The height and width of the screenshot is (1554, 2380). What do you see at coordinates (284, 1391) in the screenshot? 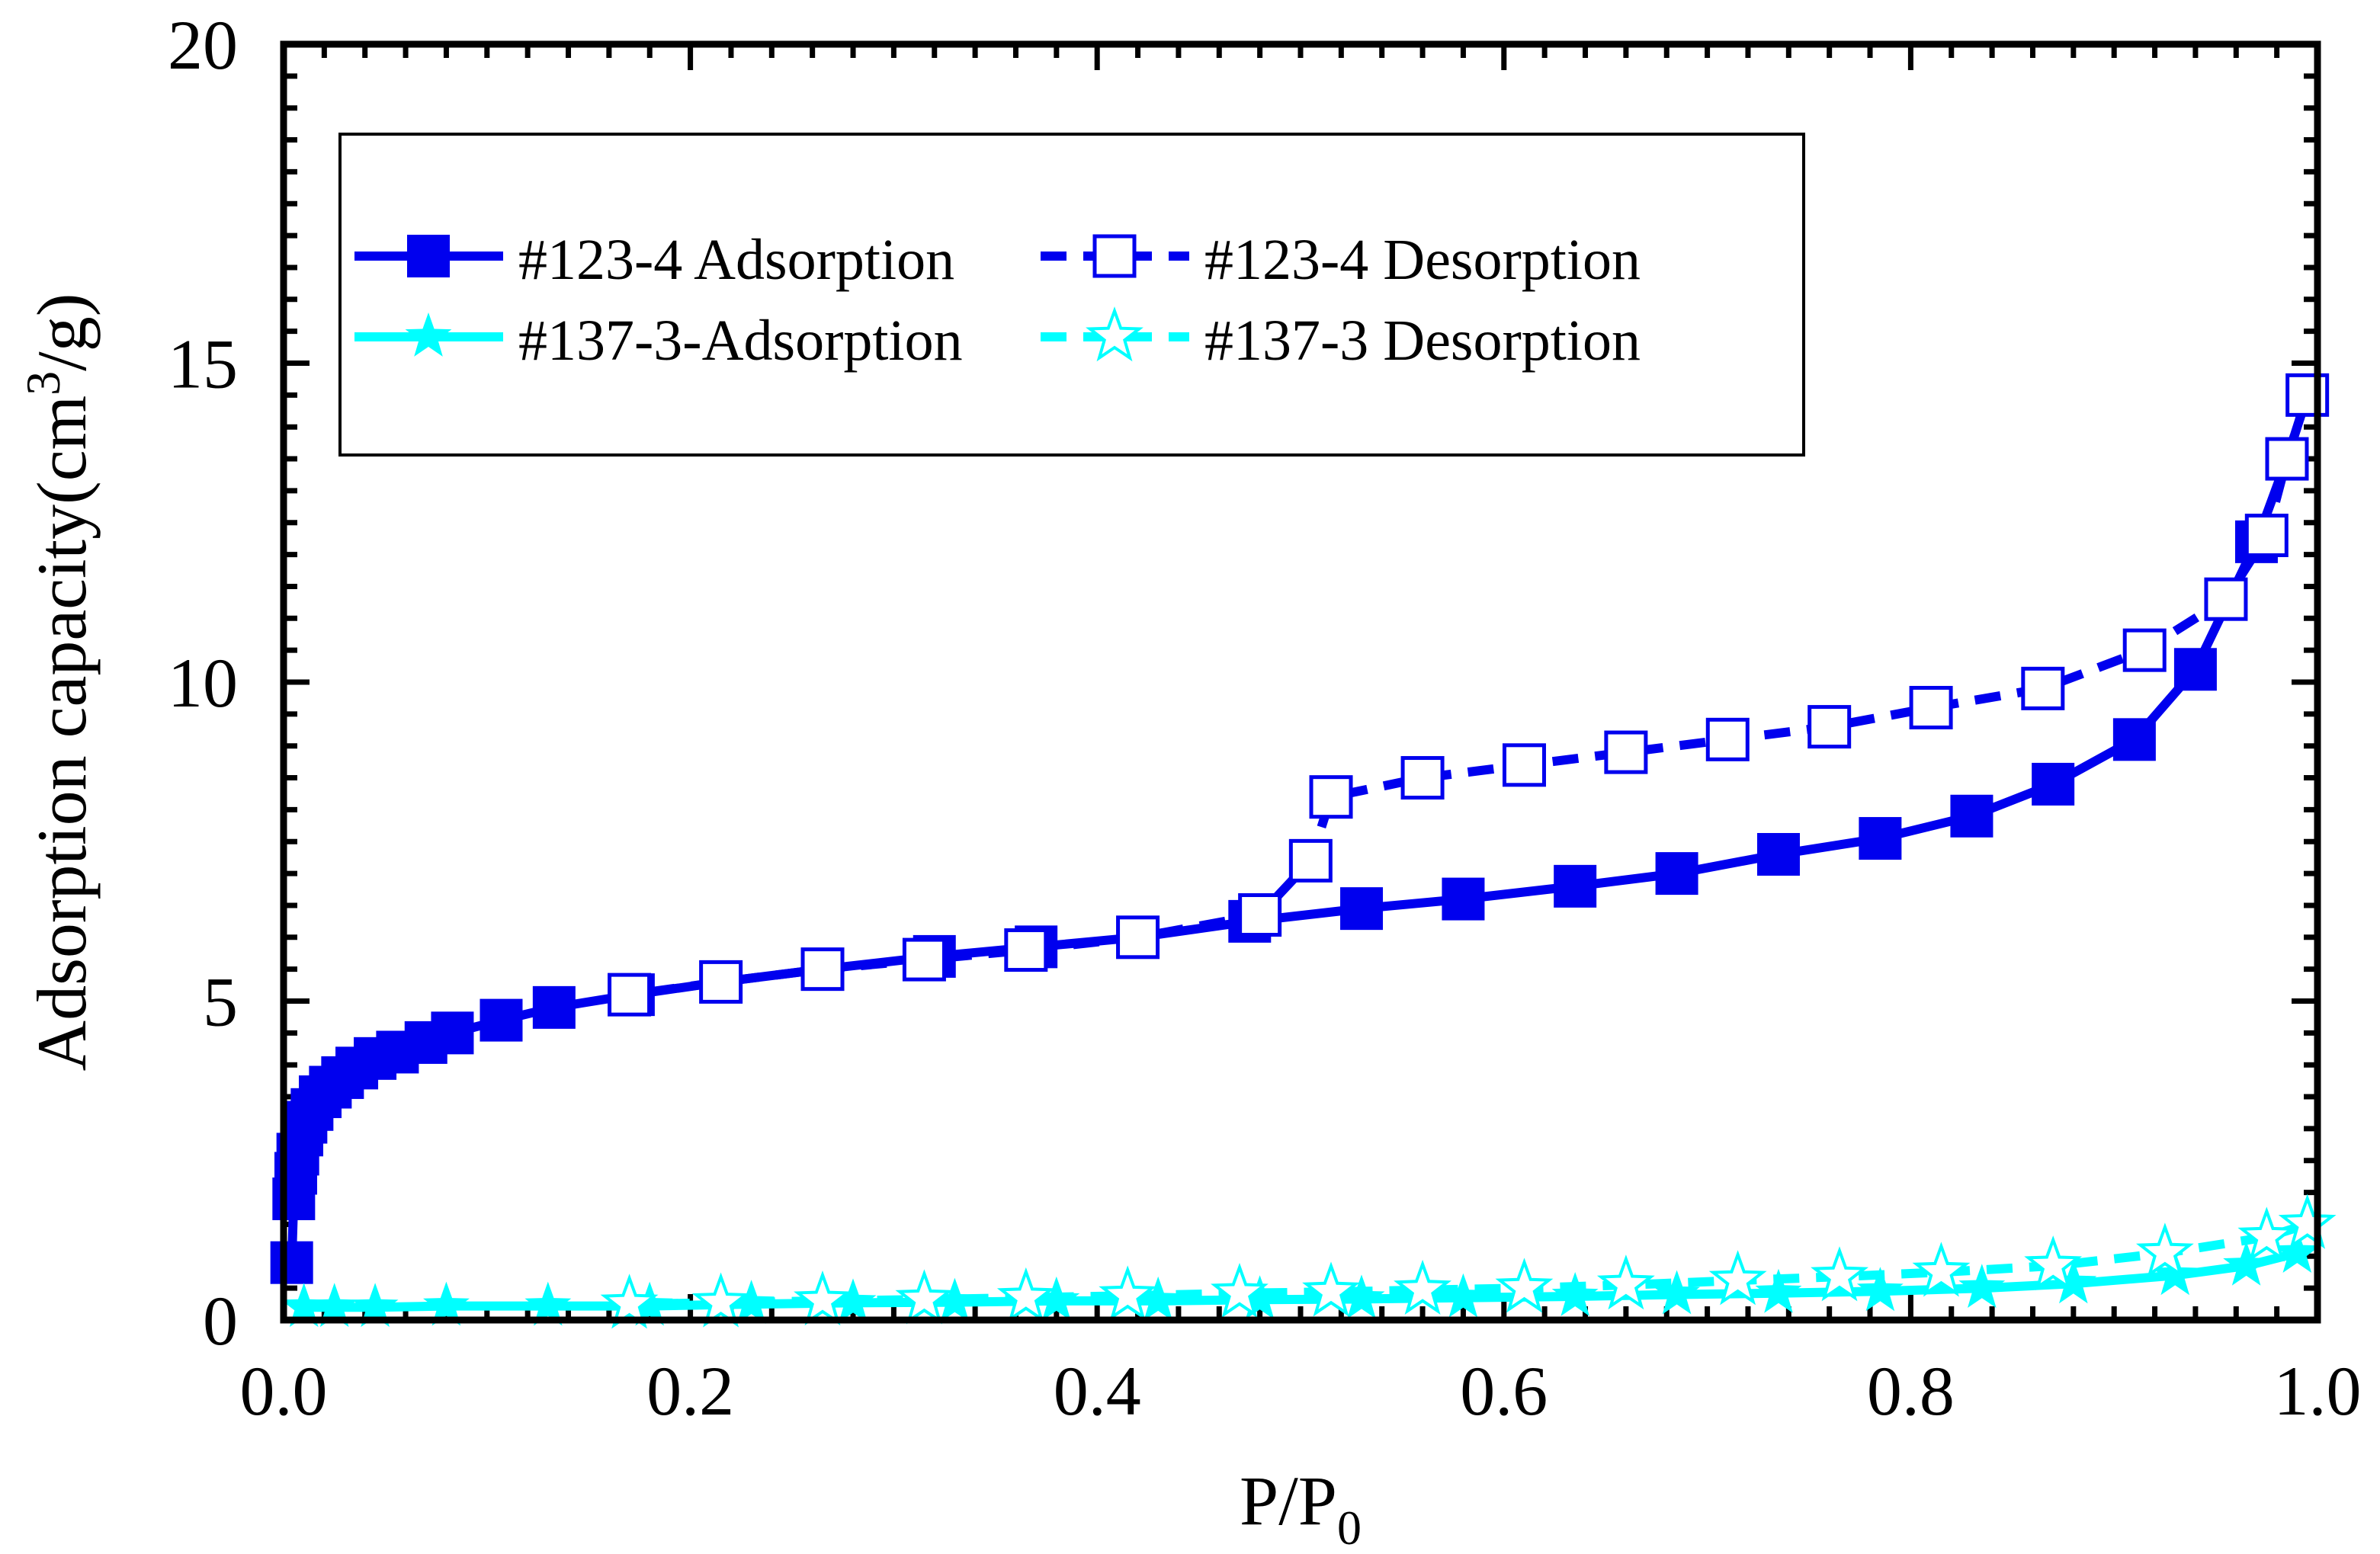
I see `x-tick-label: 0.0` at bounding box center [284, 1391].